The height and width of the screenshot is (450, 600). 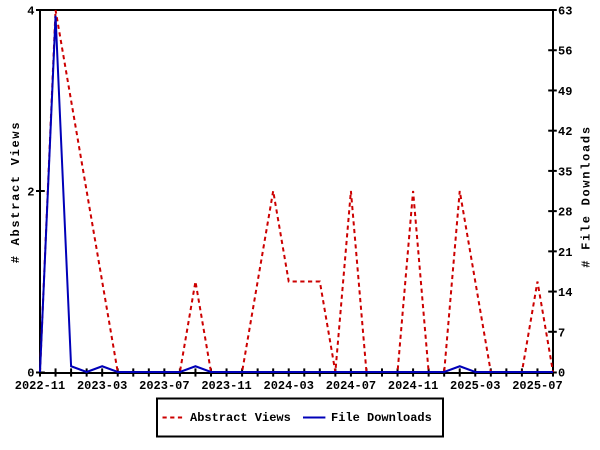 What do you see at coordinates (16, 192) in the screenshot?
I see `svg-text: # Abstract Views` at bounding box center [16, 192].